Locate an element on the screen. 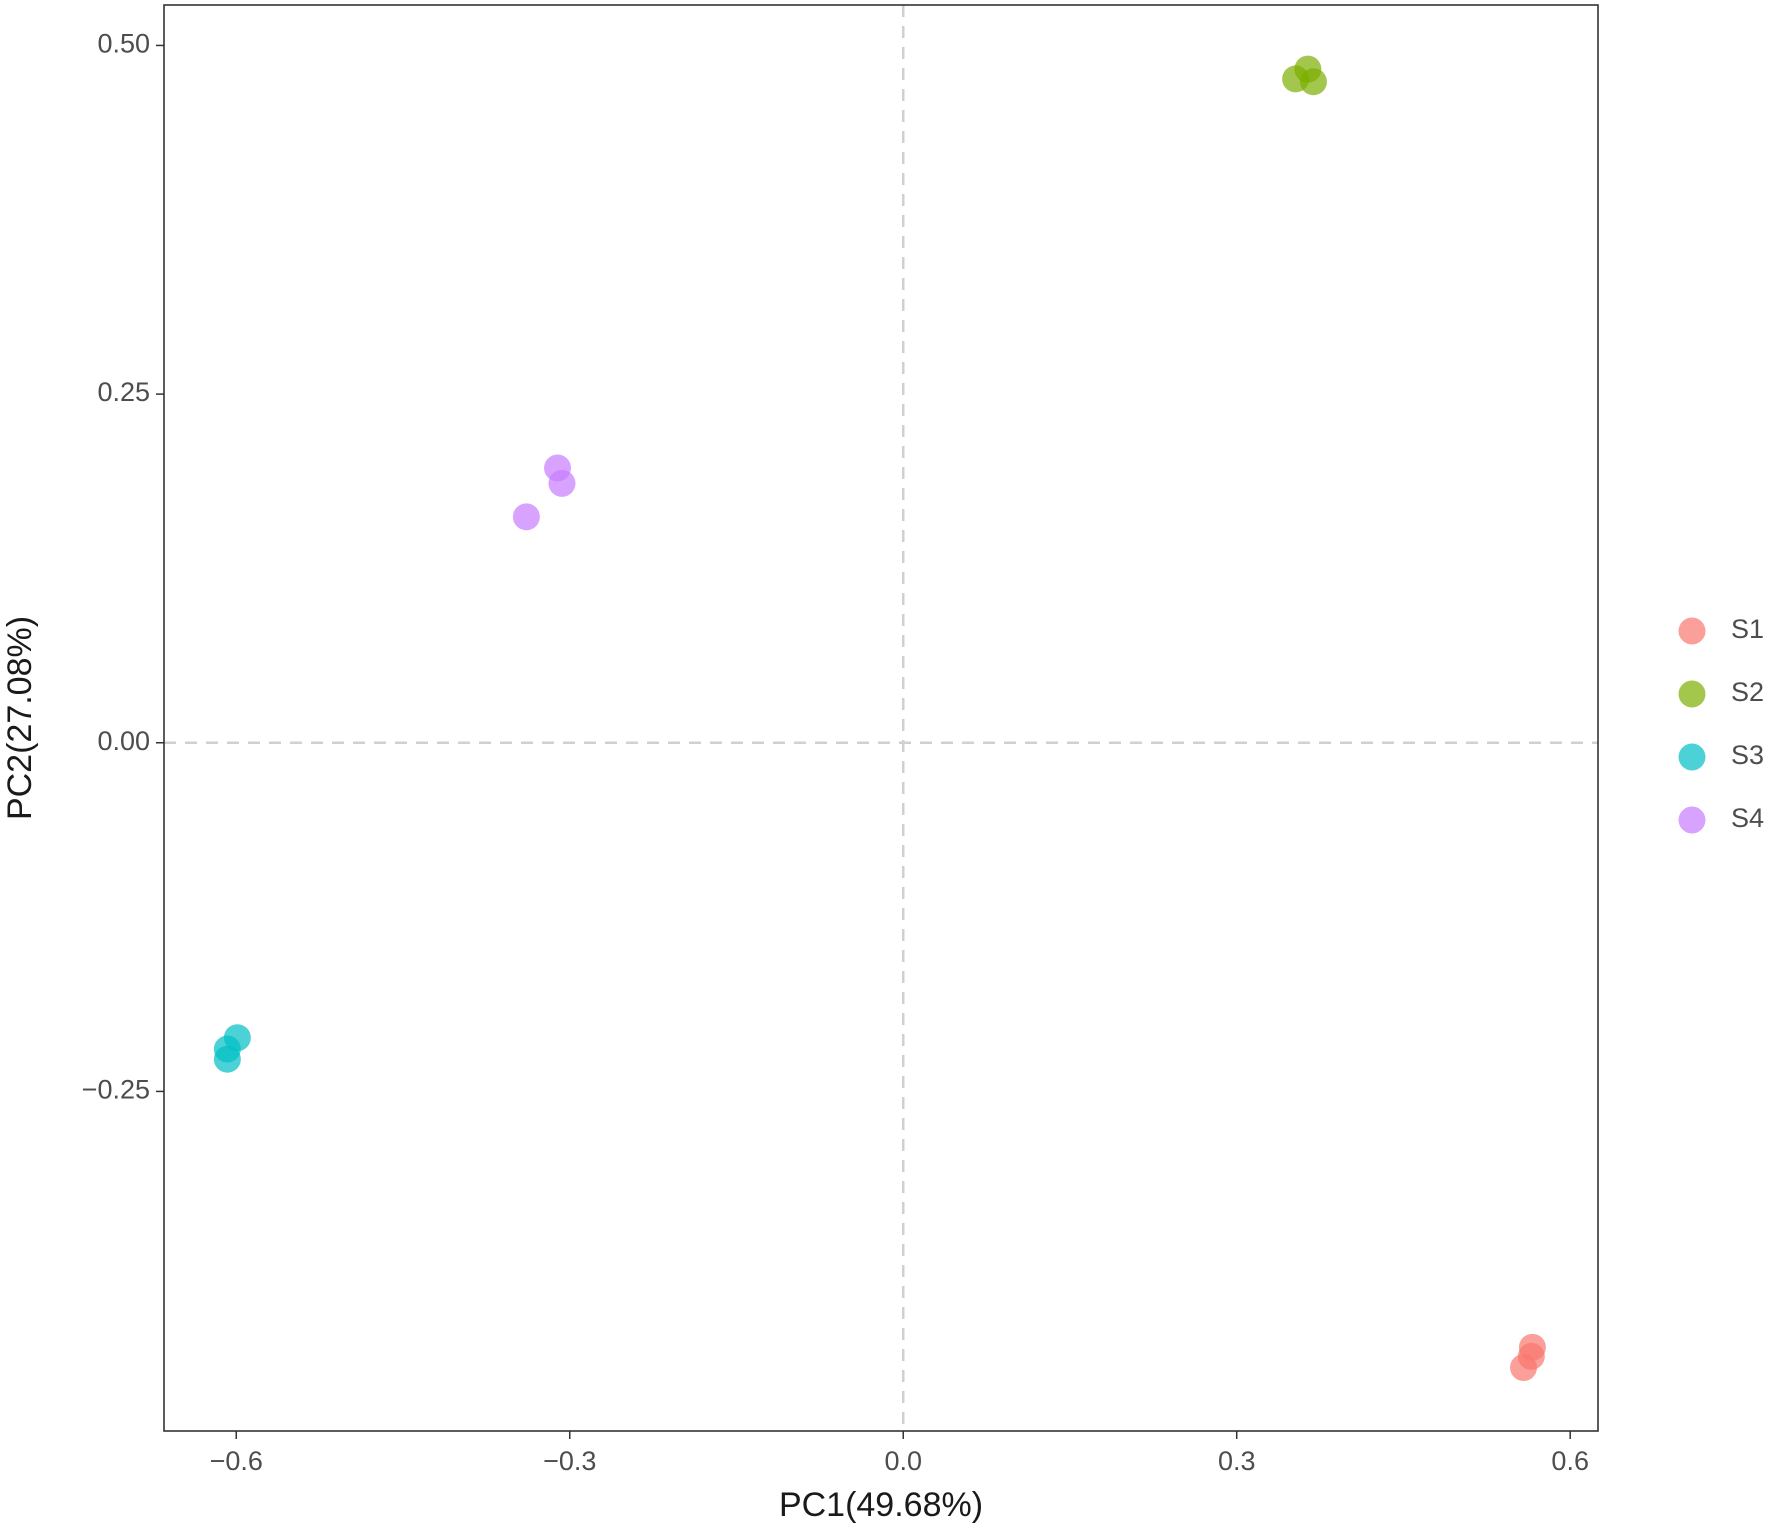 This screenshot has width=1772, height=1531. legend-label: S1 is located at coordinates (1747, 629).